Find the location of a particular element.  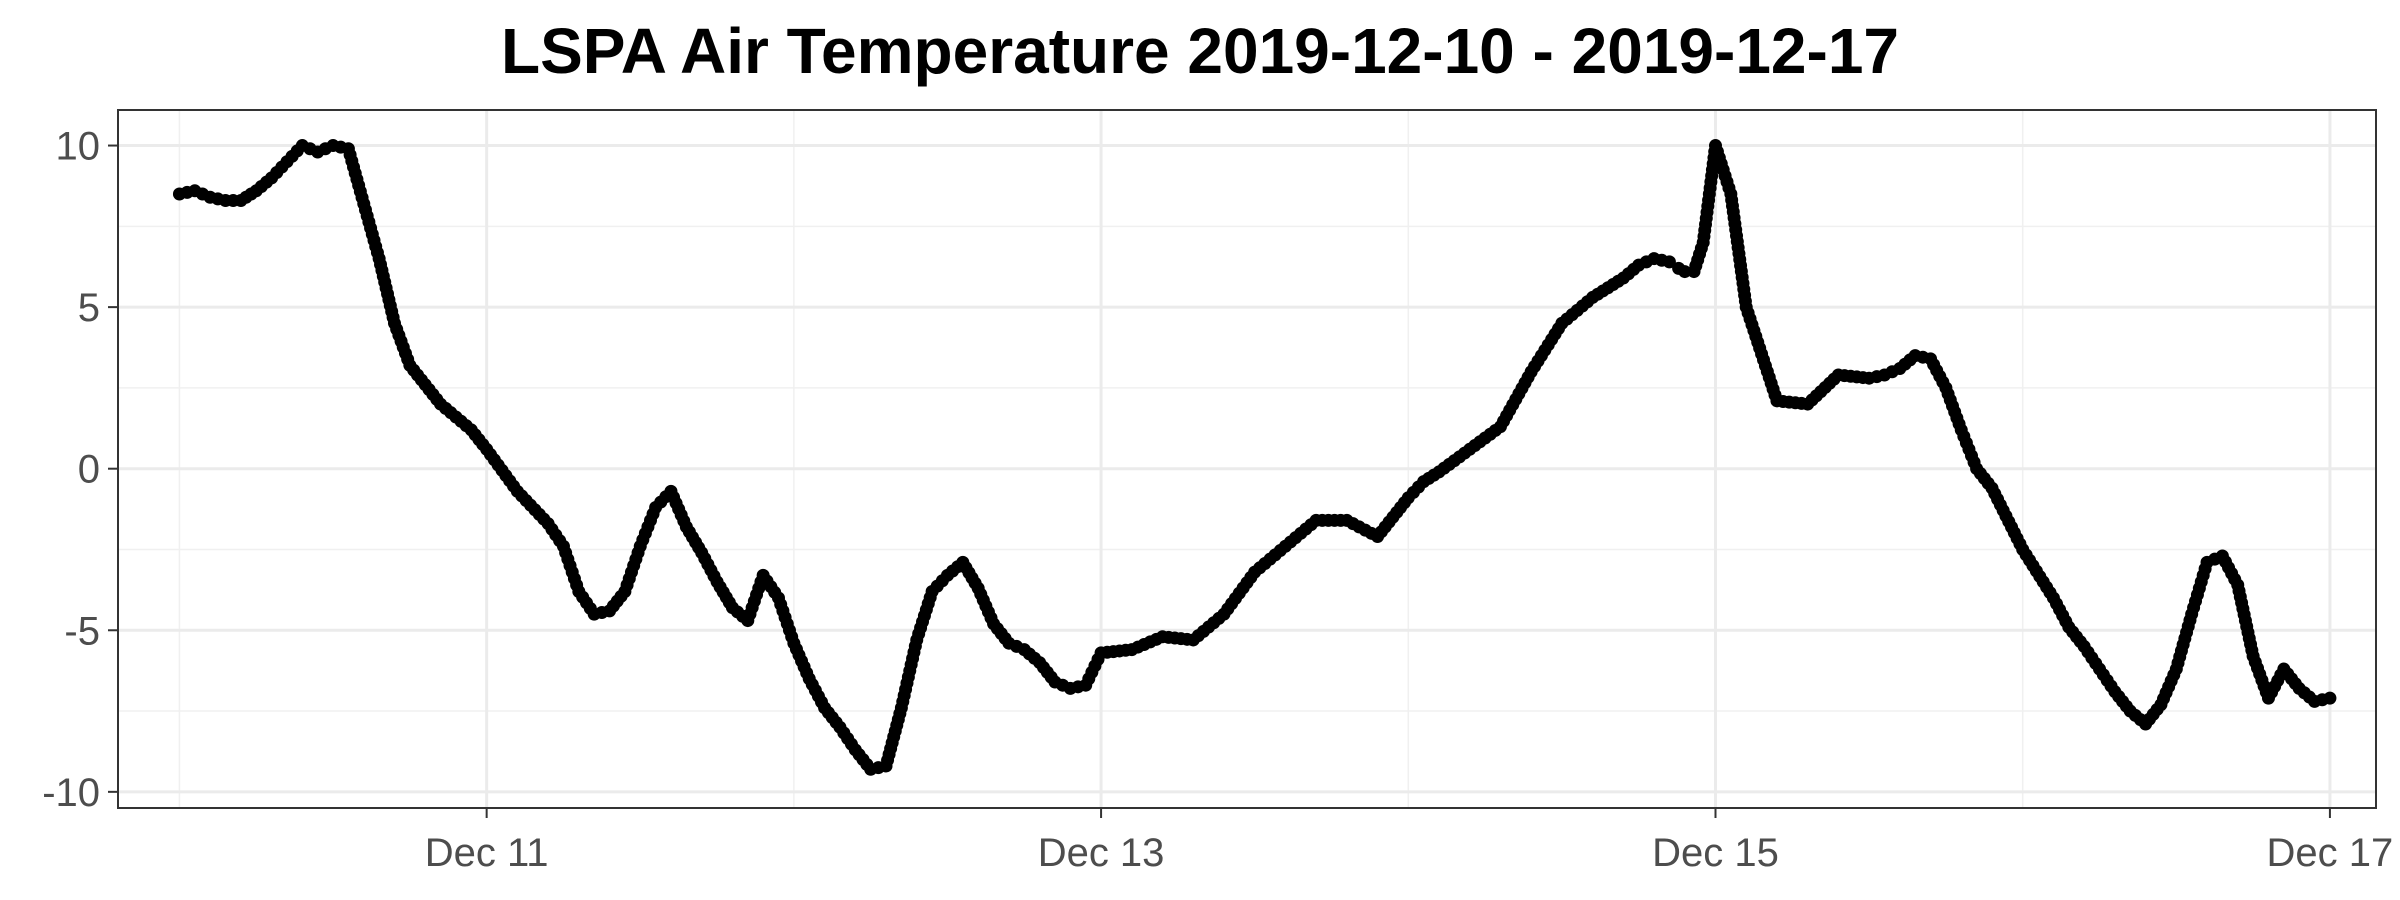

y-tick-label: 5 is located at coordinates (89, 308).